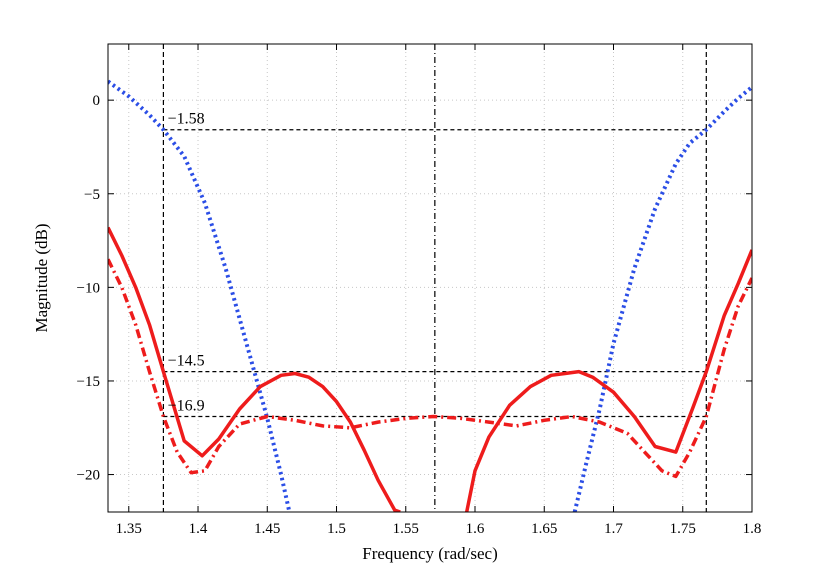 The height and width of the screenshot is (574, 830). What do you see at coordinates (613, 529) in the screenshot?
I see `x-tick-label: 1.7` at bounding box center [613, 529].